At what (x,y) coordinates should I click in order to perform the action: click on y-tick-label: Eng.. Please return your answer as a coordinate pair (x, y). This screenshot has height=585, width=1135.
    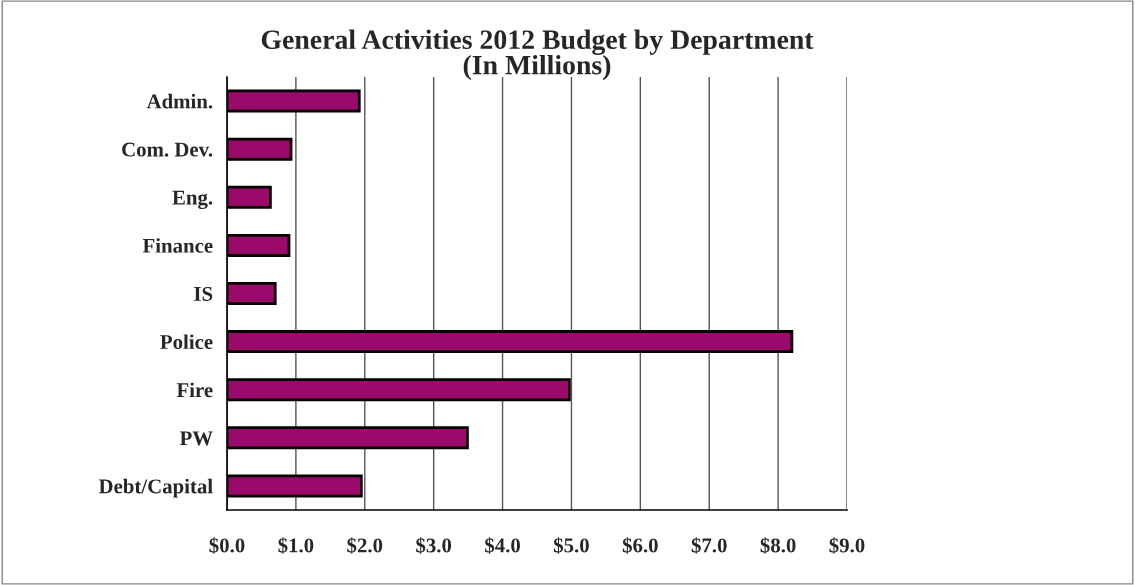
    Looking at the image, I should click on (192, 200).